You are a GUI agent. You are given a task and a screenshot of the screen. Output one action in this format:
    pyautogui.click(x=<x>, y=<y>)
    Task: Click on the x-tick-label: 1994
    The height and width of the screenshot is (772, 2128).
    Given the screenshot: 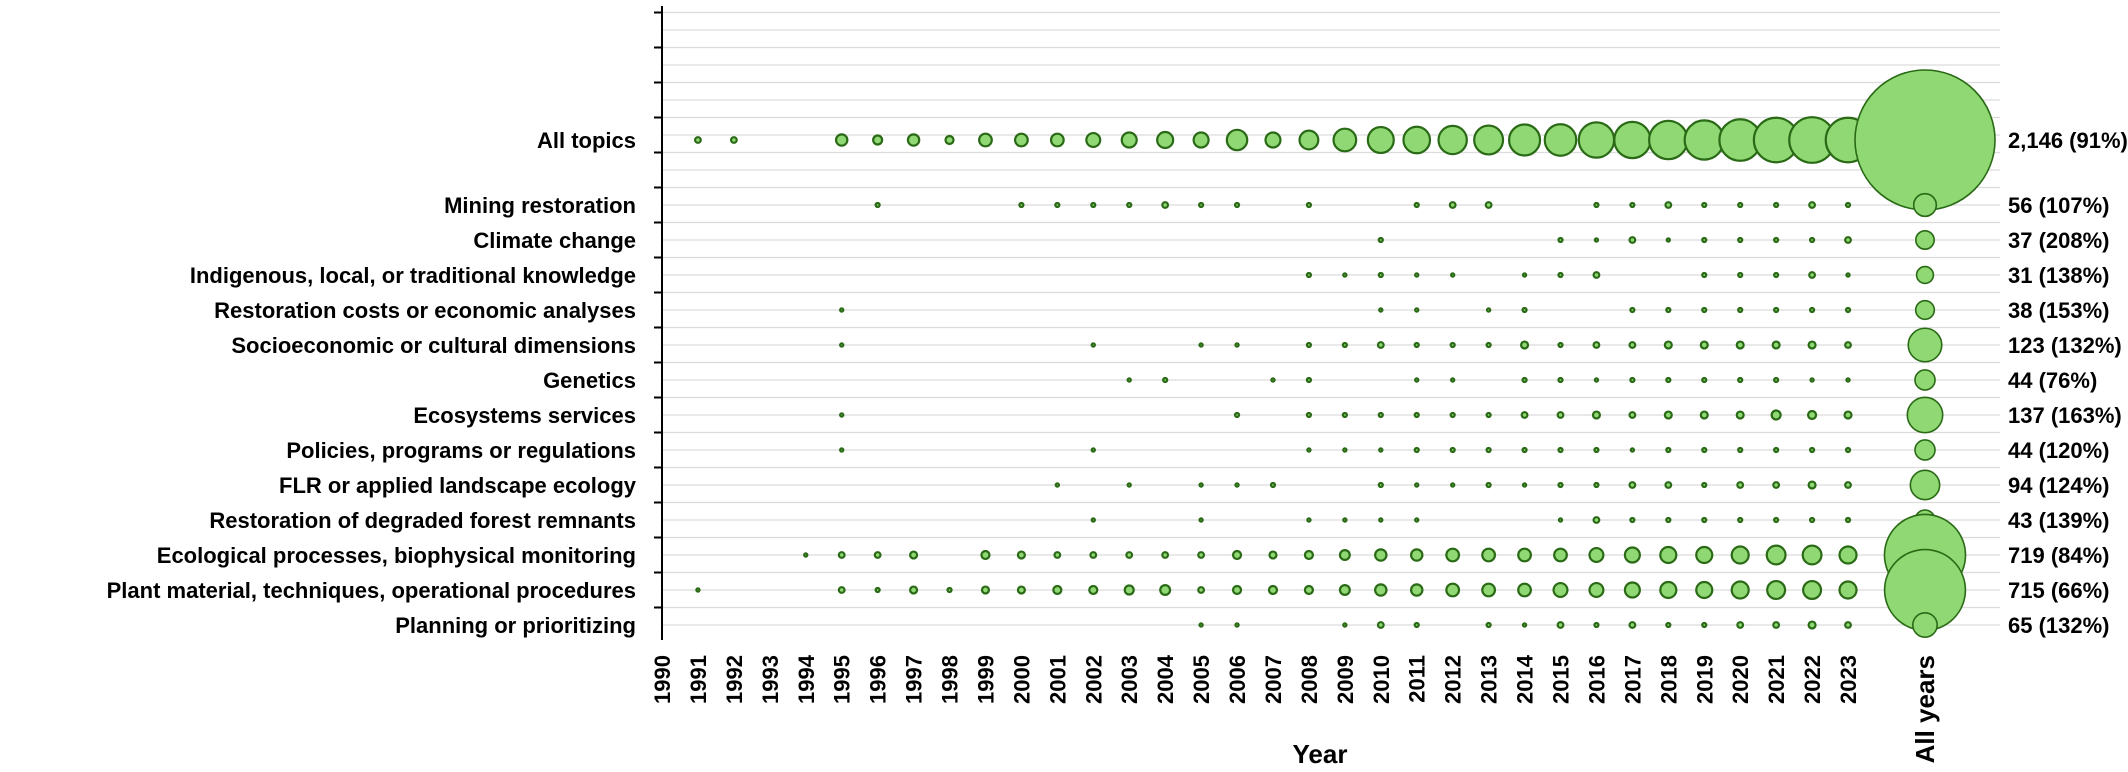 What is the action you would take?
    pyautogui.click(x=806, y=679)
    